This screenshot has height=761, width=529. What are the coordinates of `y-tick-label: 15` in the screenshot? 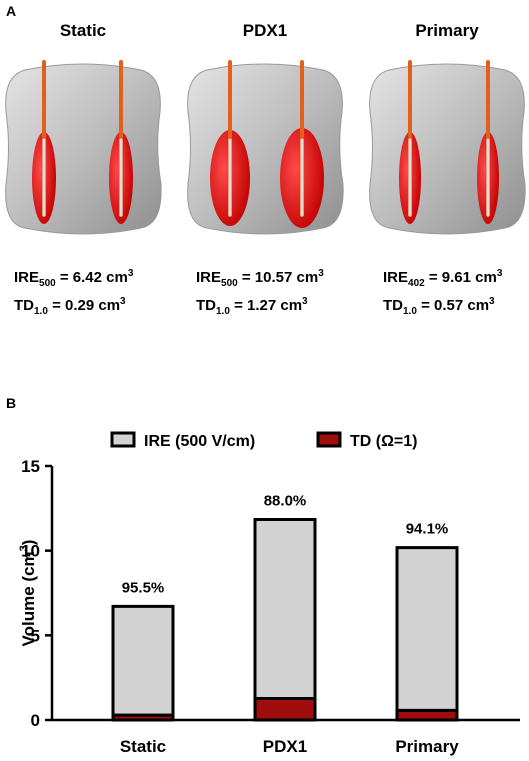 It's located at (30, 466).